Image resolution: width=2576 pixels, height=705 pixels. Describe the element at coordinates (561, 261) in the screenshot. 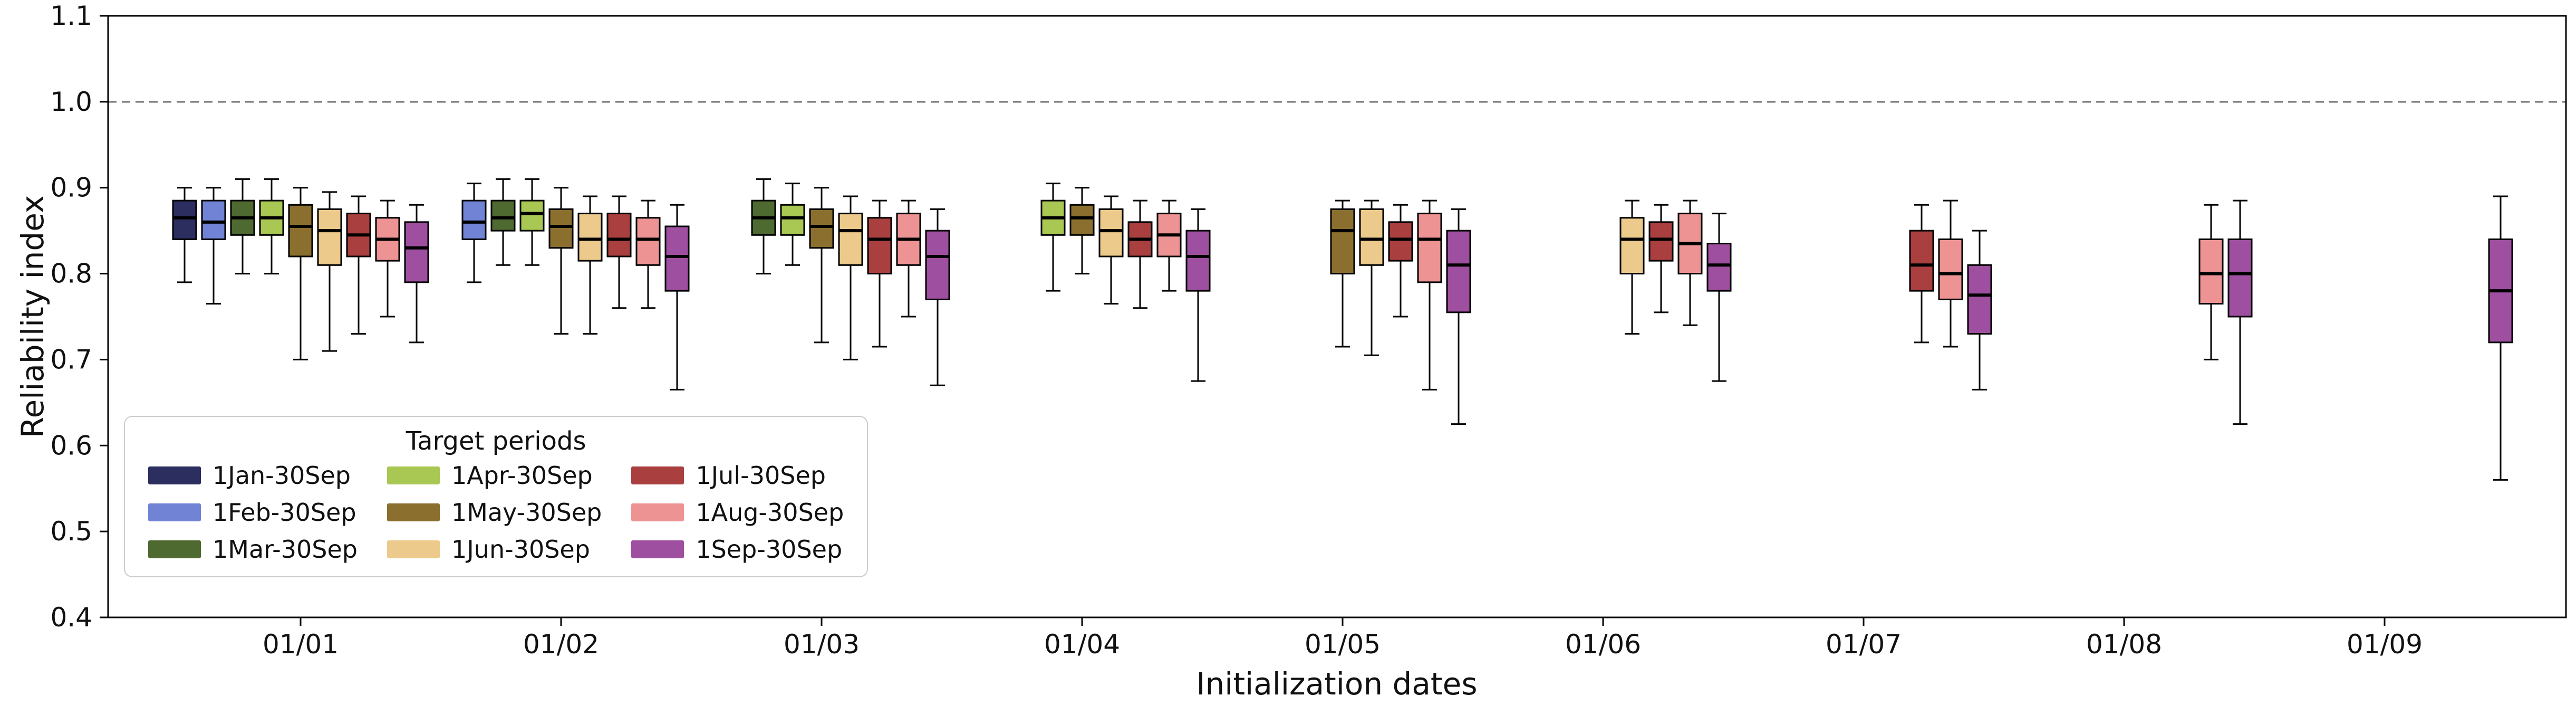

I see `box-1May-30Sep-01/02` at that location.